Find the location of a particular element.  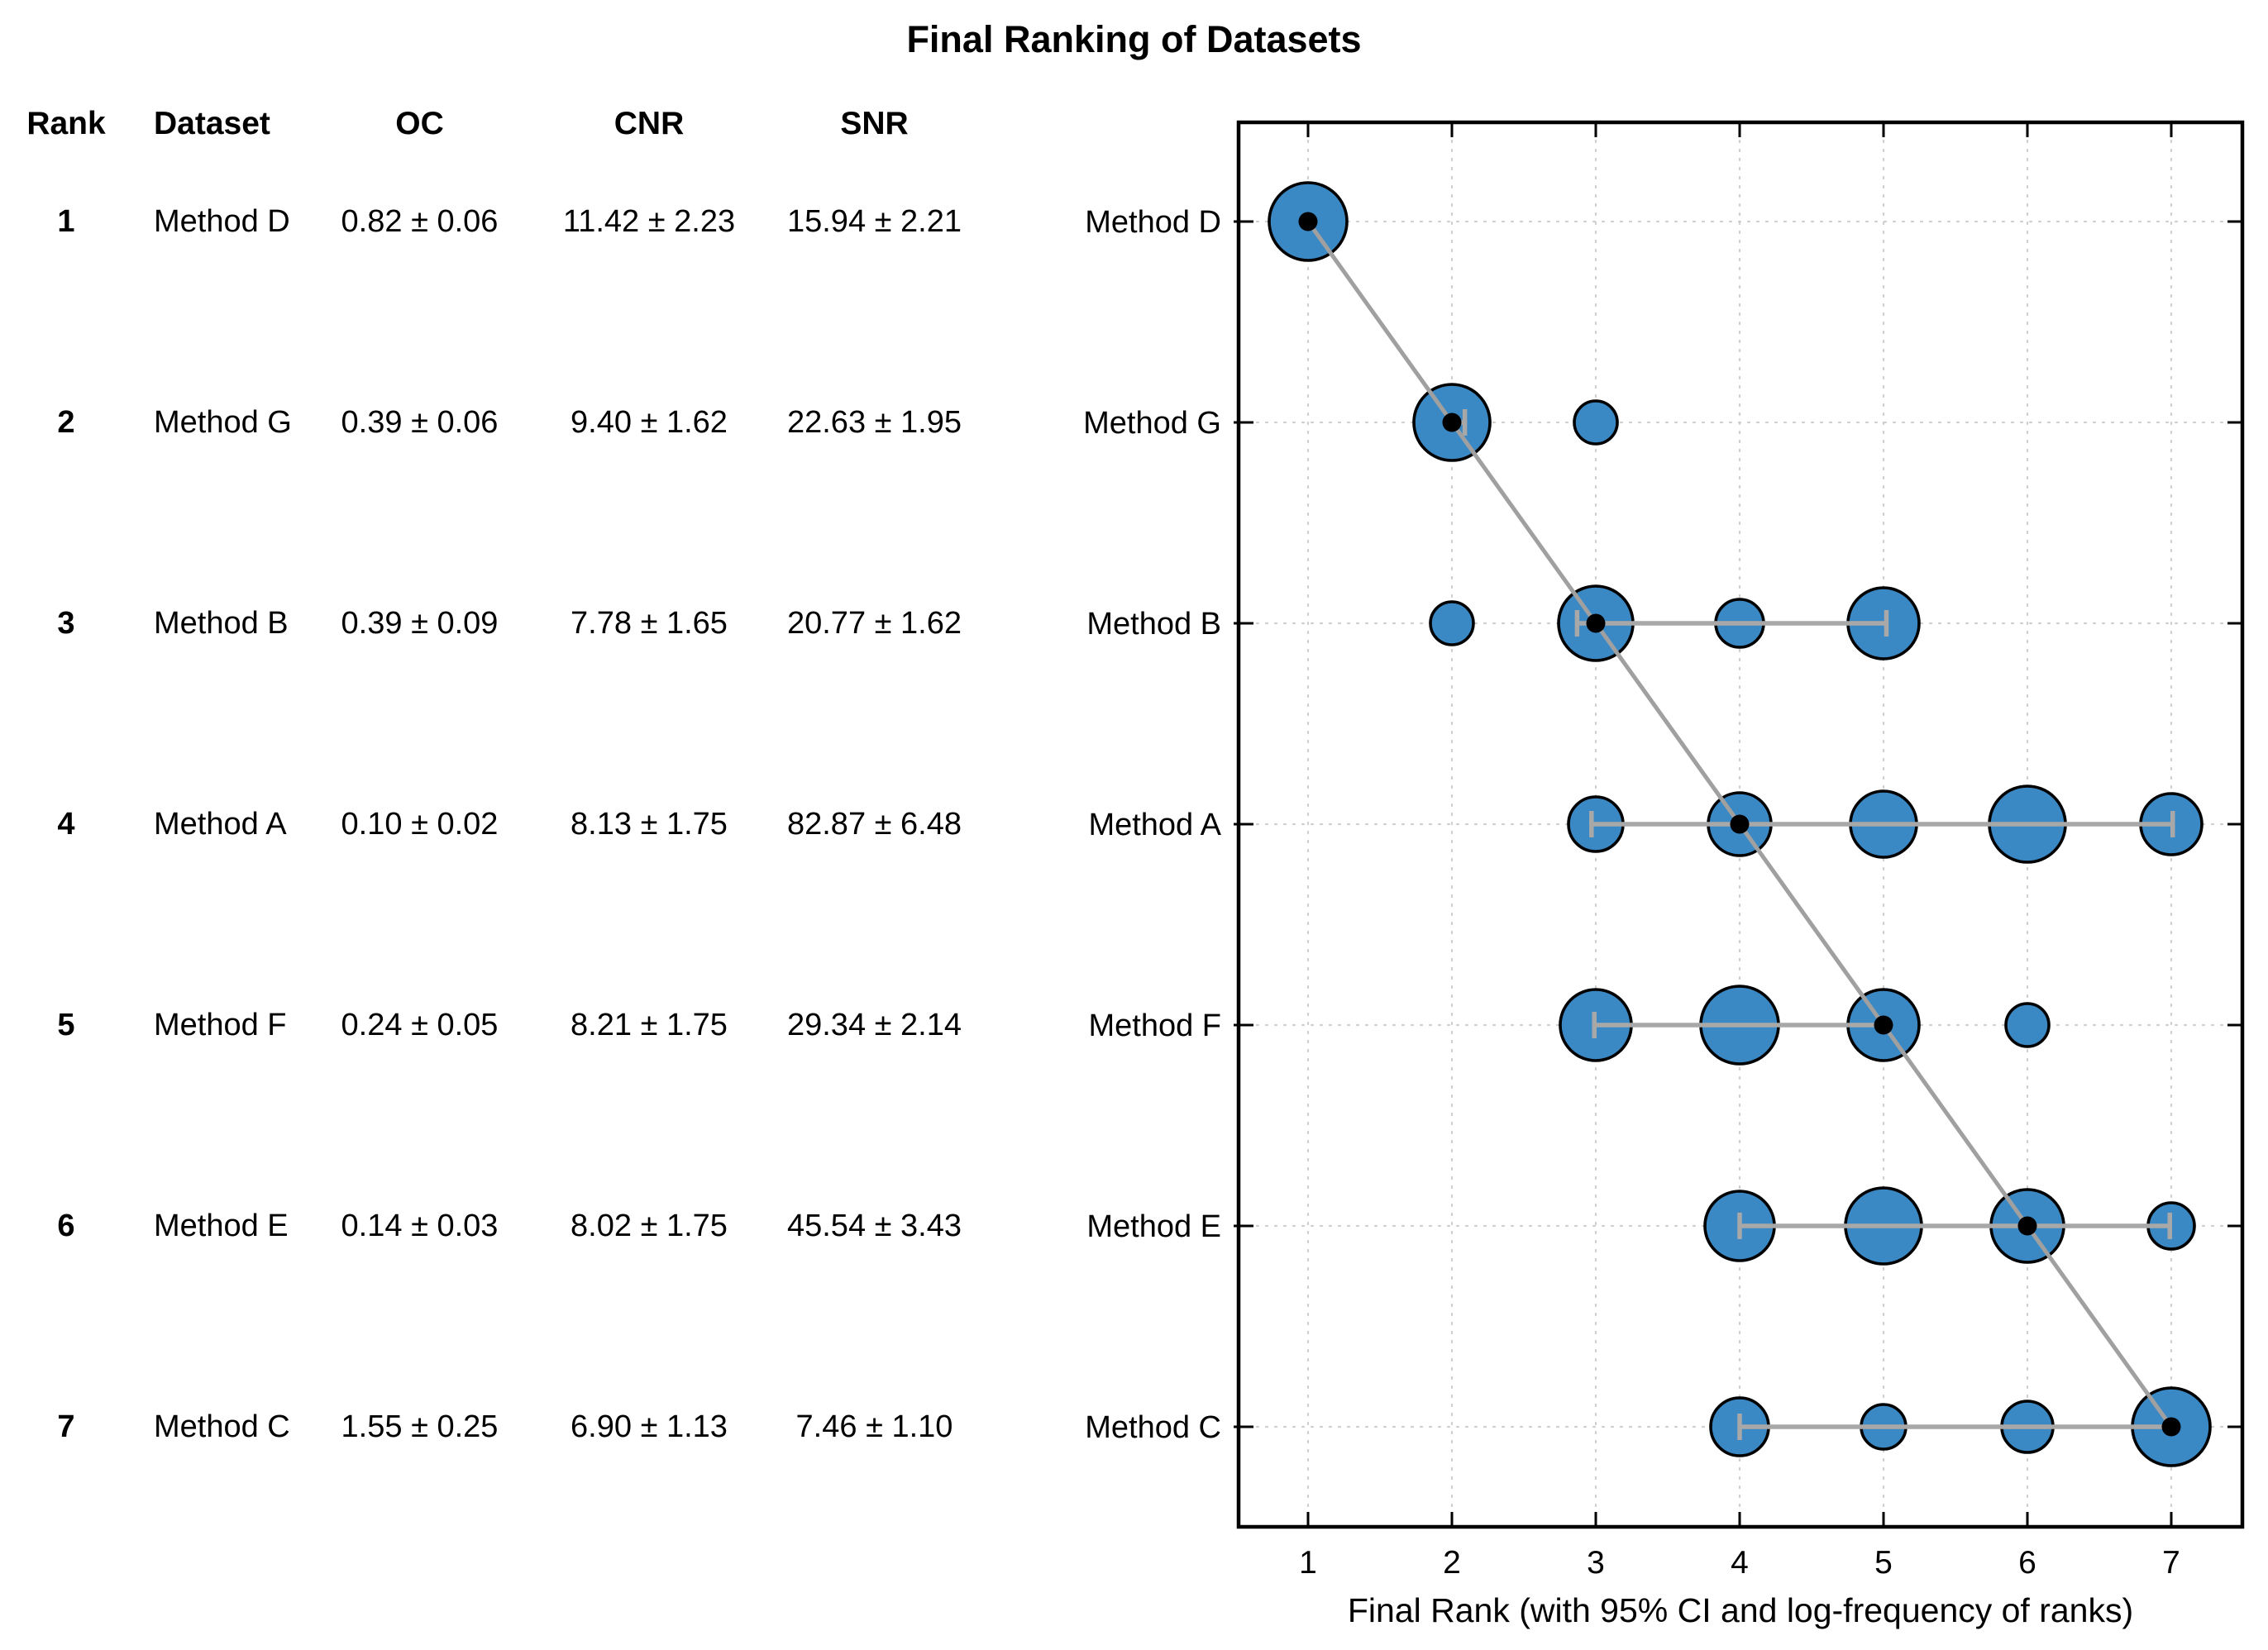

x-tick-label: 5 is located at coordinates (1883, 1563).